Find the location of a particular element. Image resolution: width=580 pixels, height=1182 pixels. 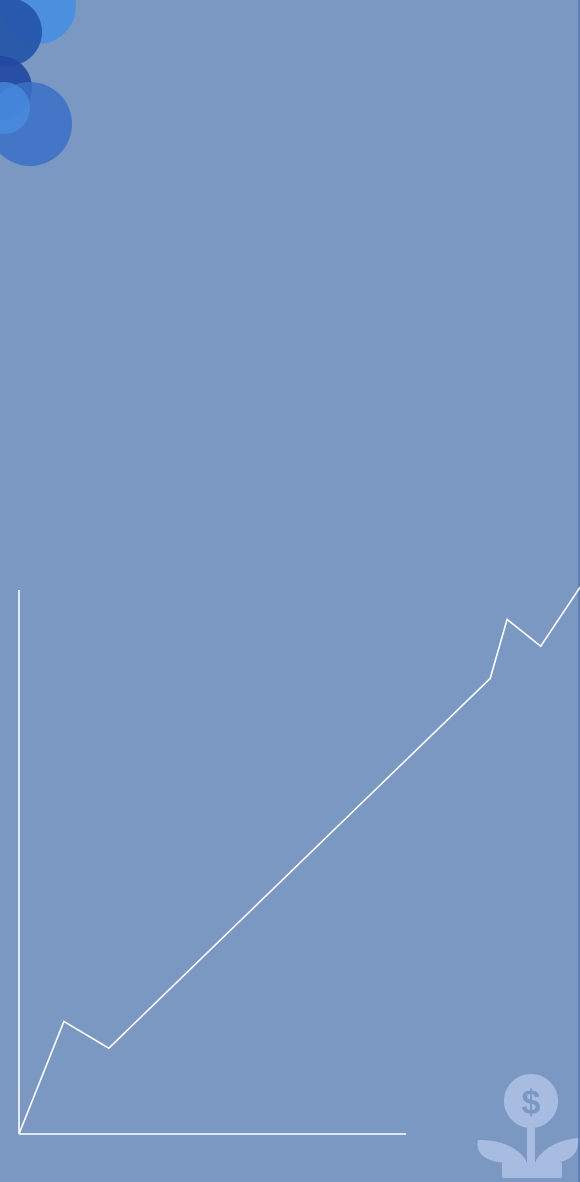

dollar-sign: $ is located at coordinates (531, 1103).